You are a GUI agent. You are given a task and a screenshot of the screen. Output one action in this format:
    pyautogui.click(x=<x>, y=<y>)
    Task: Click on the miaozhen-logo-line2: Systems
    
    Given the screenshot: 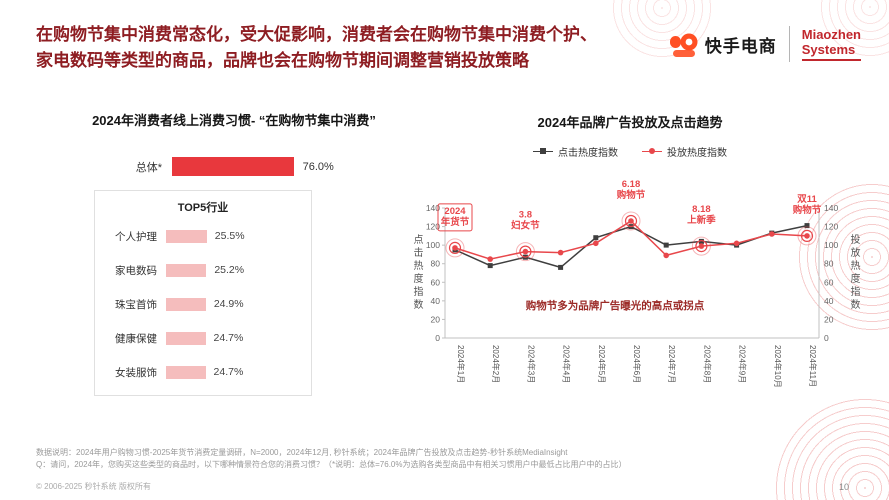 What is the action you would take?
    pyautogui.click(x=828, y=49)
    